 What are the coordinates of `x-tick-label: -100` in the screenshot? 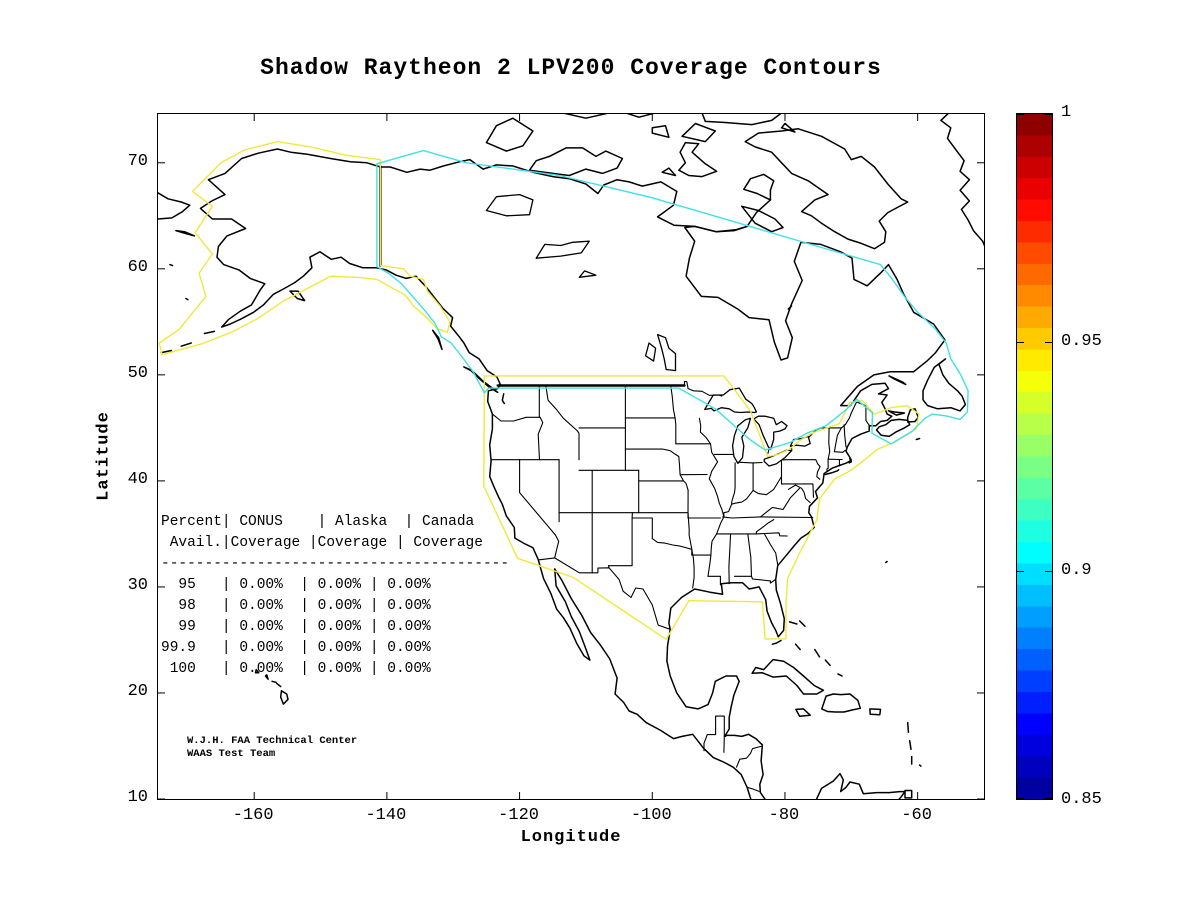 It's located at (651, 815).